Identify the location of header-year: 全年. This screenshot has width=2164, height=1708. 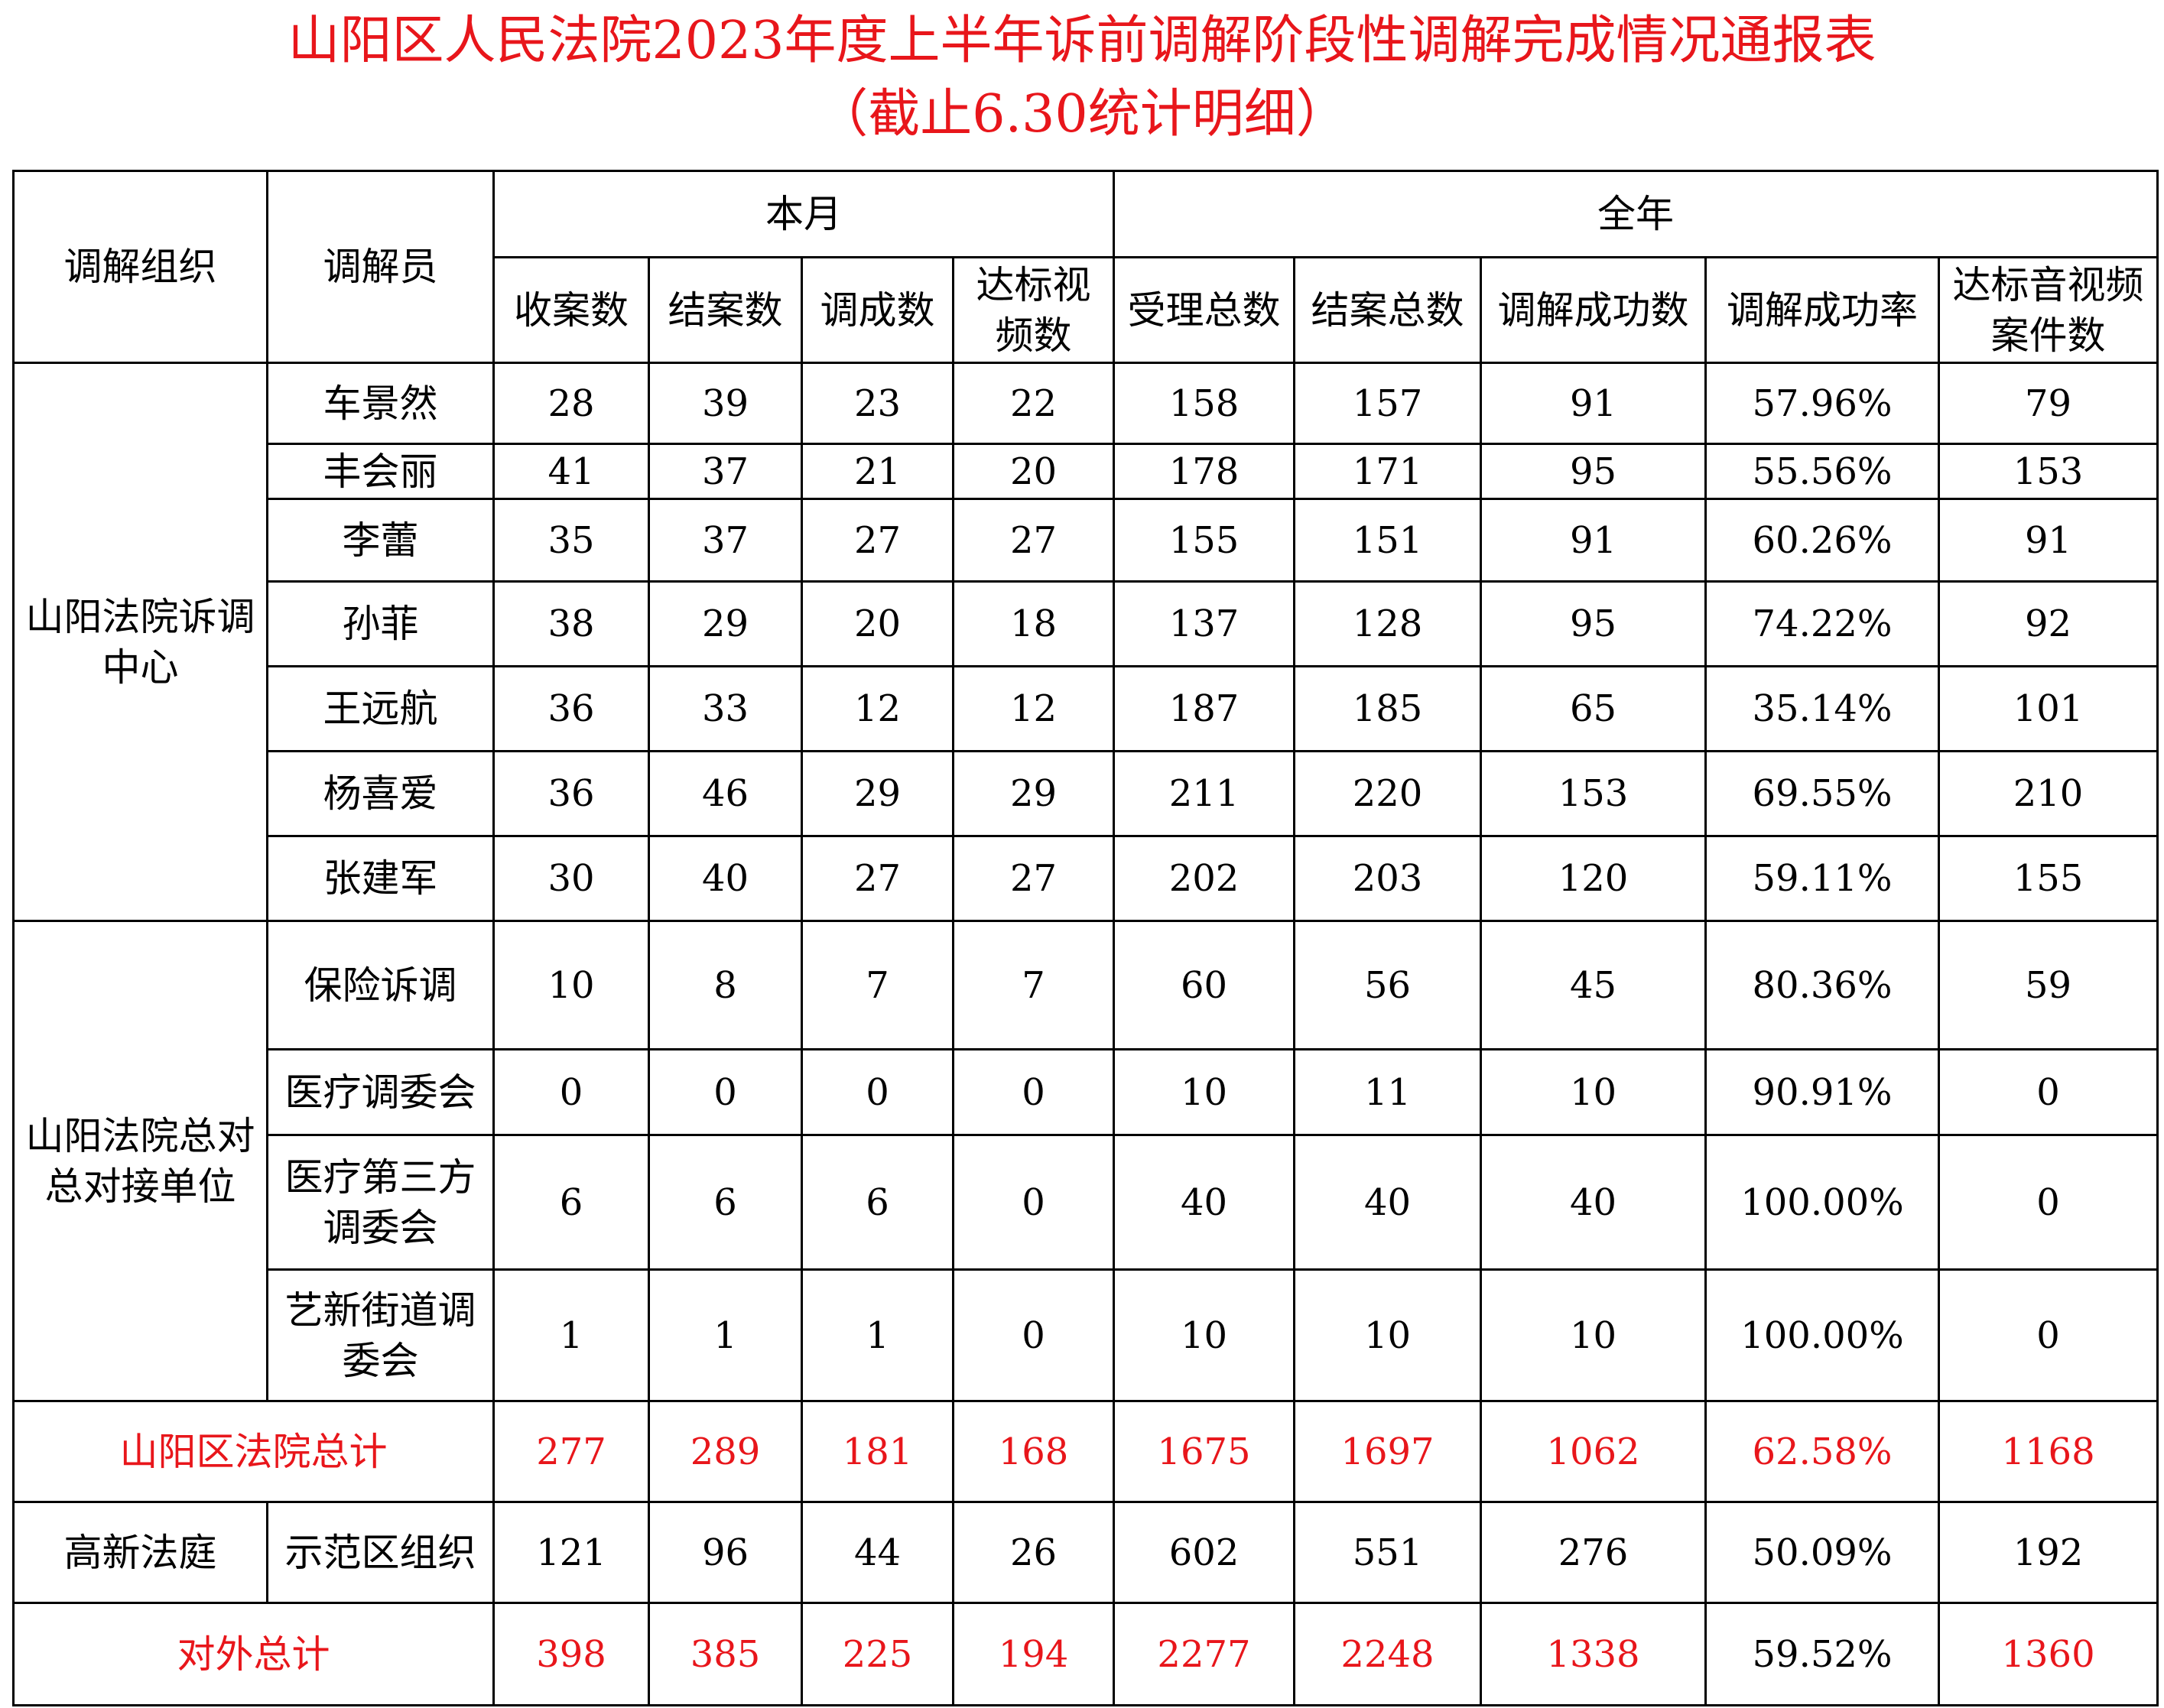
(1635, 214).